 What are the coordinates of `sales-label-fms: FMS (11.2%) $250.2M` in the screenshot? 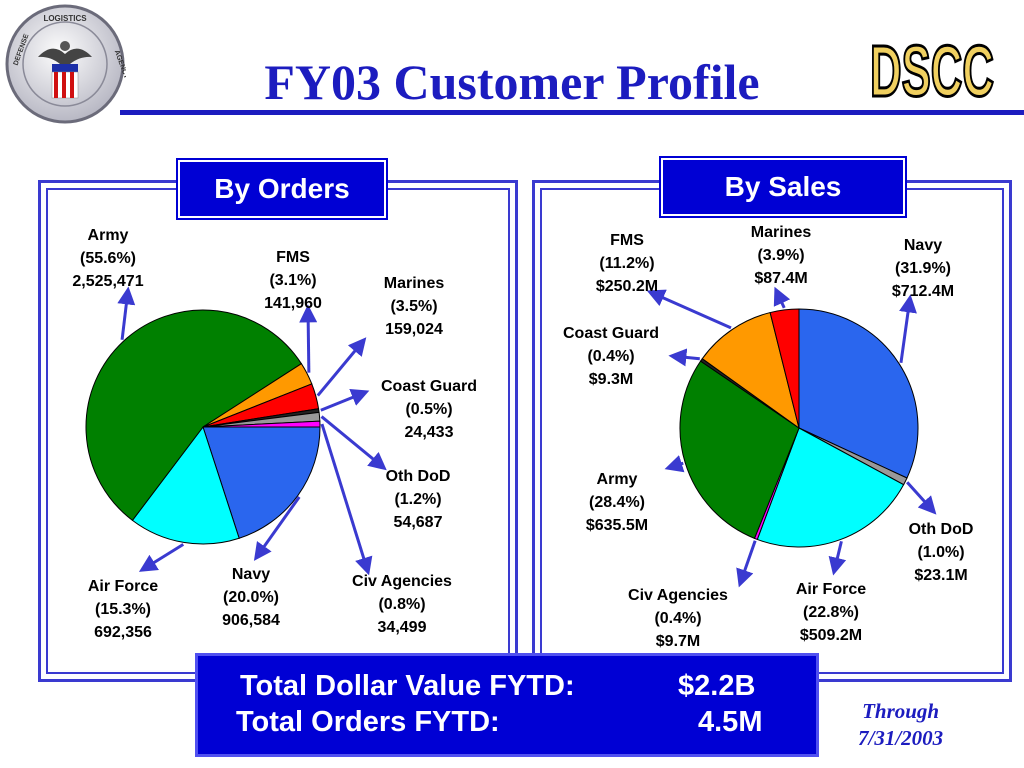 It's located at (627, 263).